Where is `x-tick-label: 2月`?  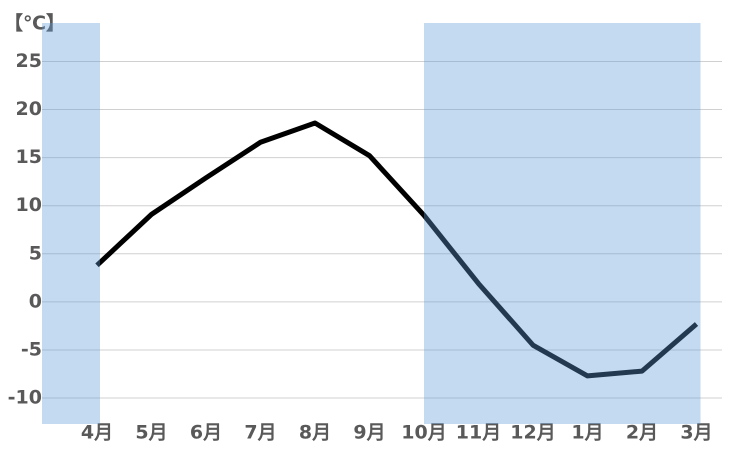
x-tick-label: 2月 is located at coordinates (642, 433).